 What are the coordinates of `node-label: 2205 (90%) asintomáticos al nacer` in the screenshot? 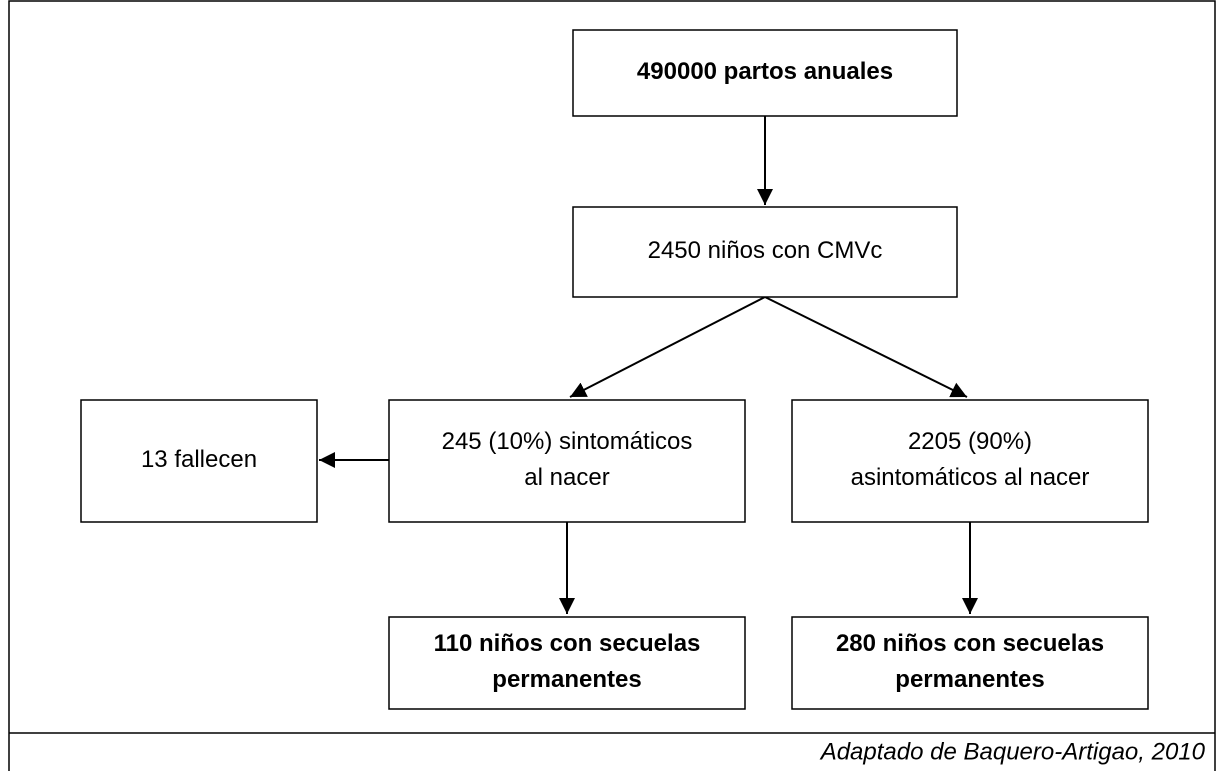 It's located at (970, 459).